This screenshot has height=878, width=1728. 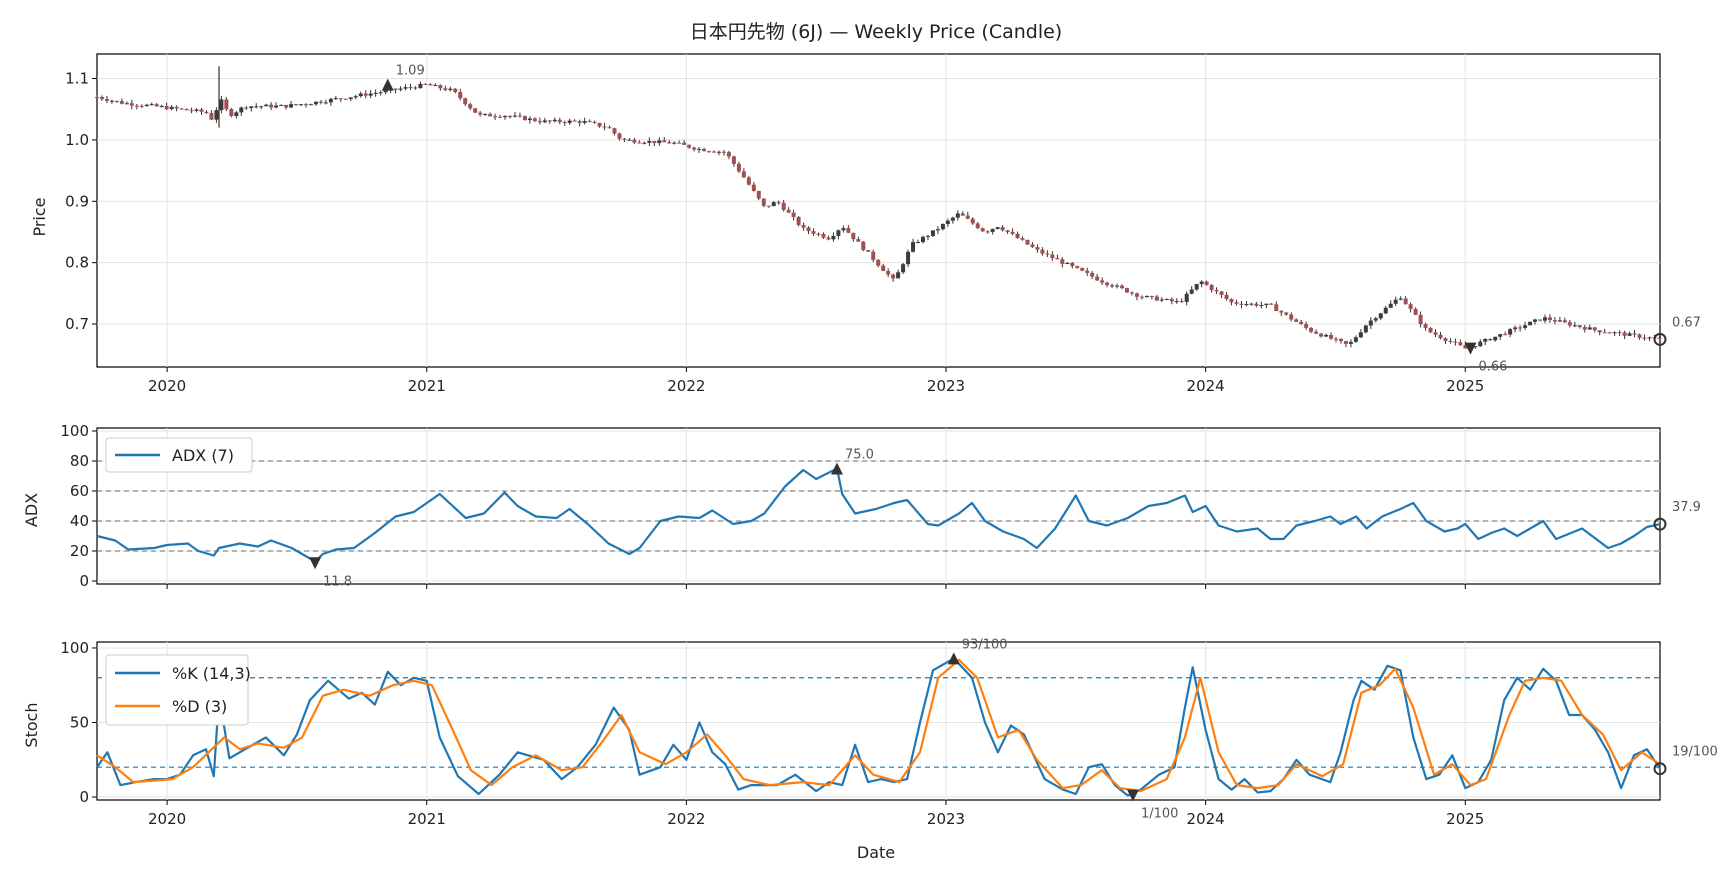 I want to click on high-label: 75.0, so click(x=859, y=455).